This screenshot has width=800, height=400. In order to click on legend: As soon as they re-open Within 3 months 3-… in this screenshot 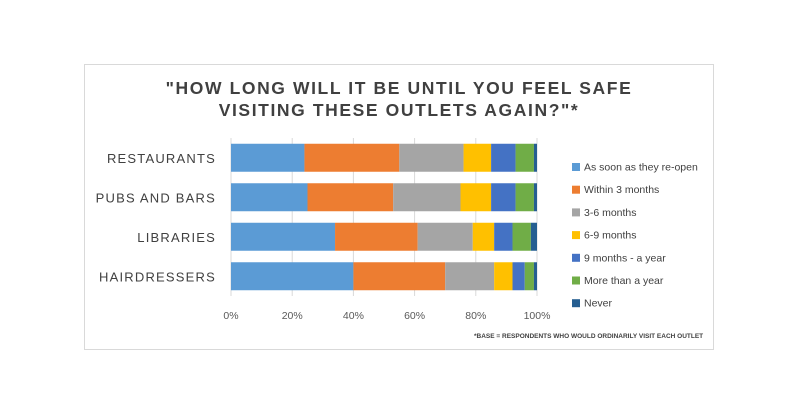, I will do `click(635, 236)`.